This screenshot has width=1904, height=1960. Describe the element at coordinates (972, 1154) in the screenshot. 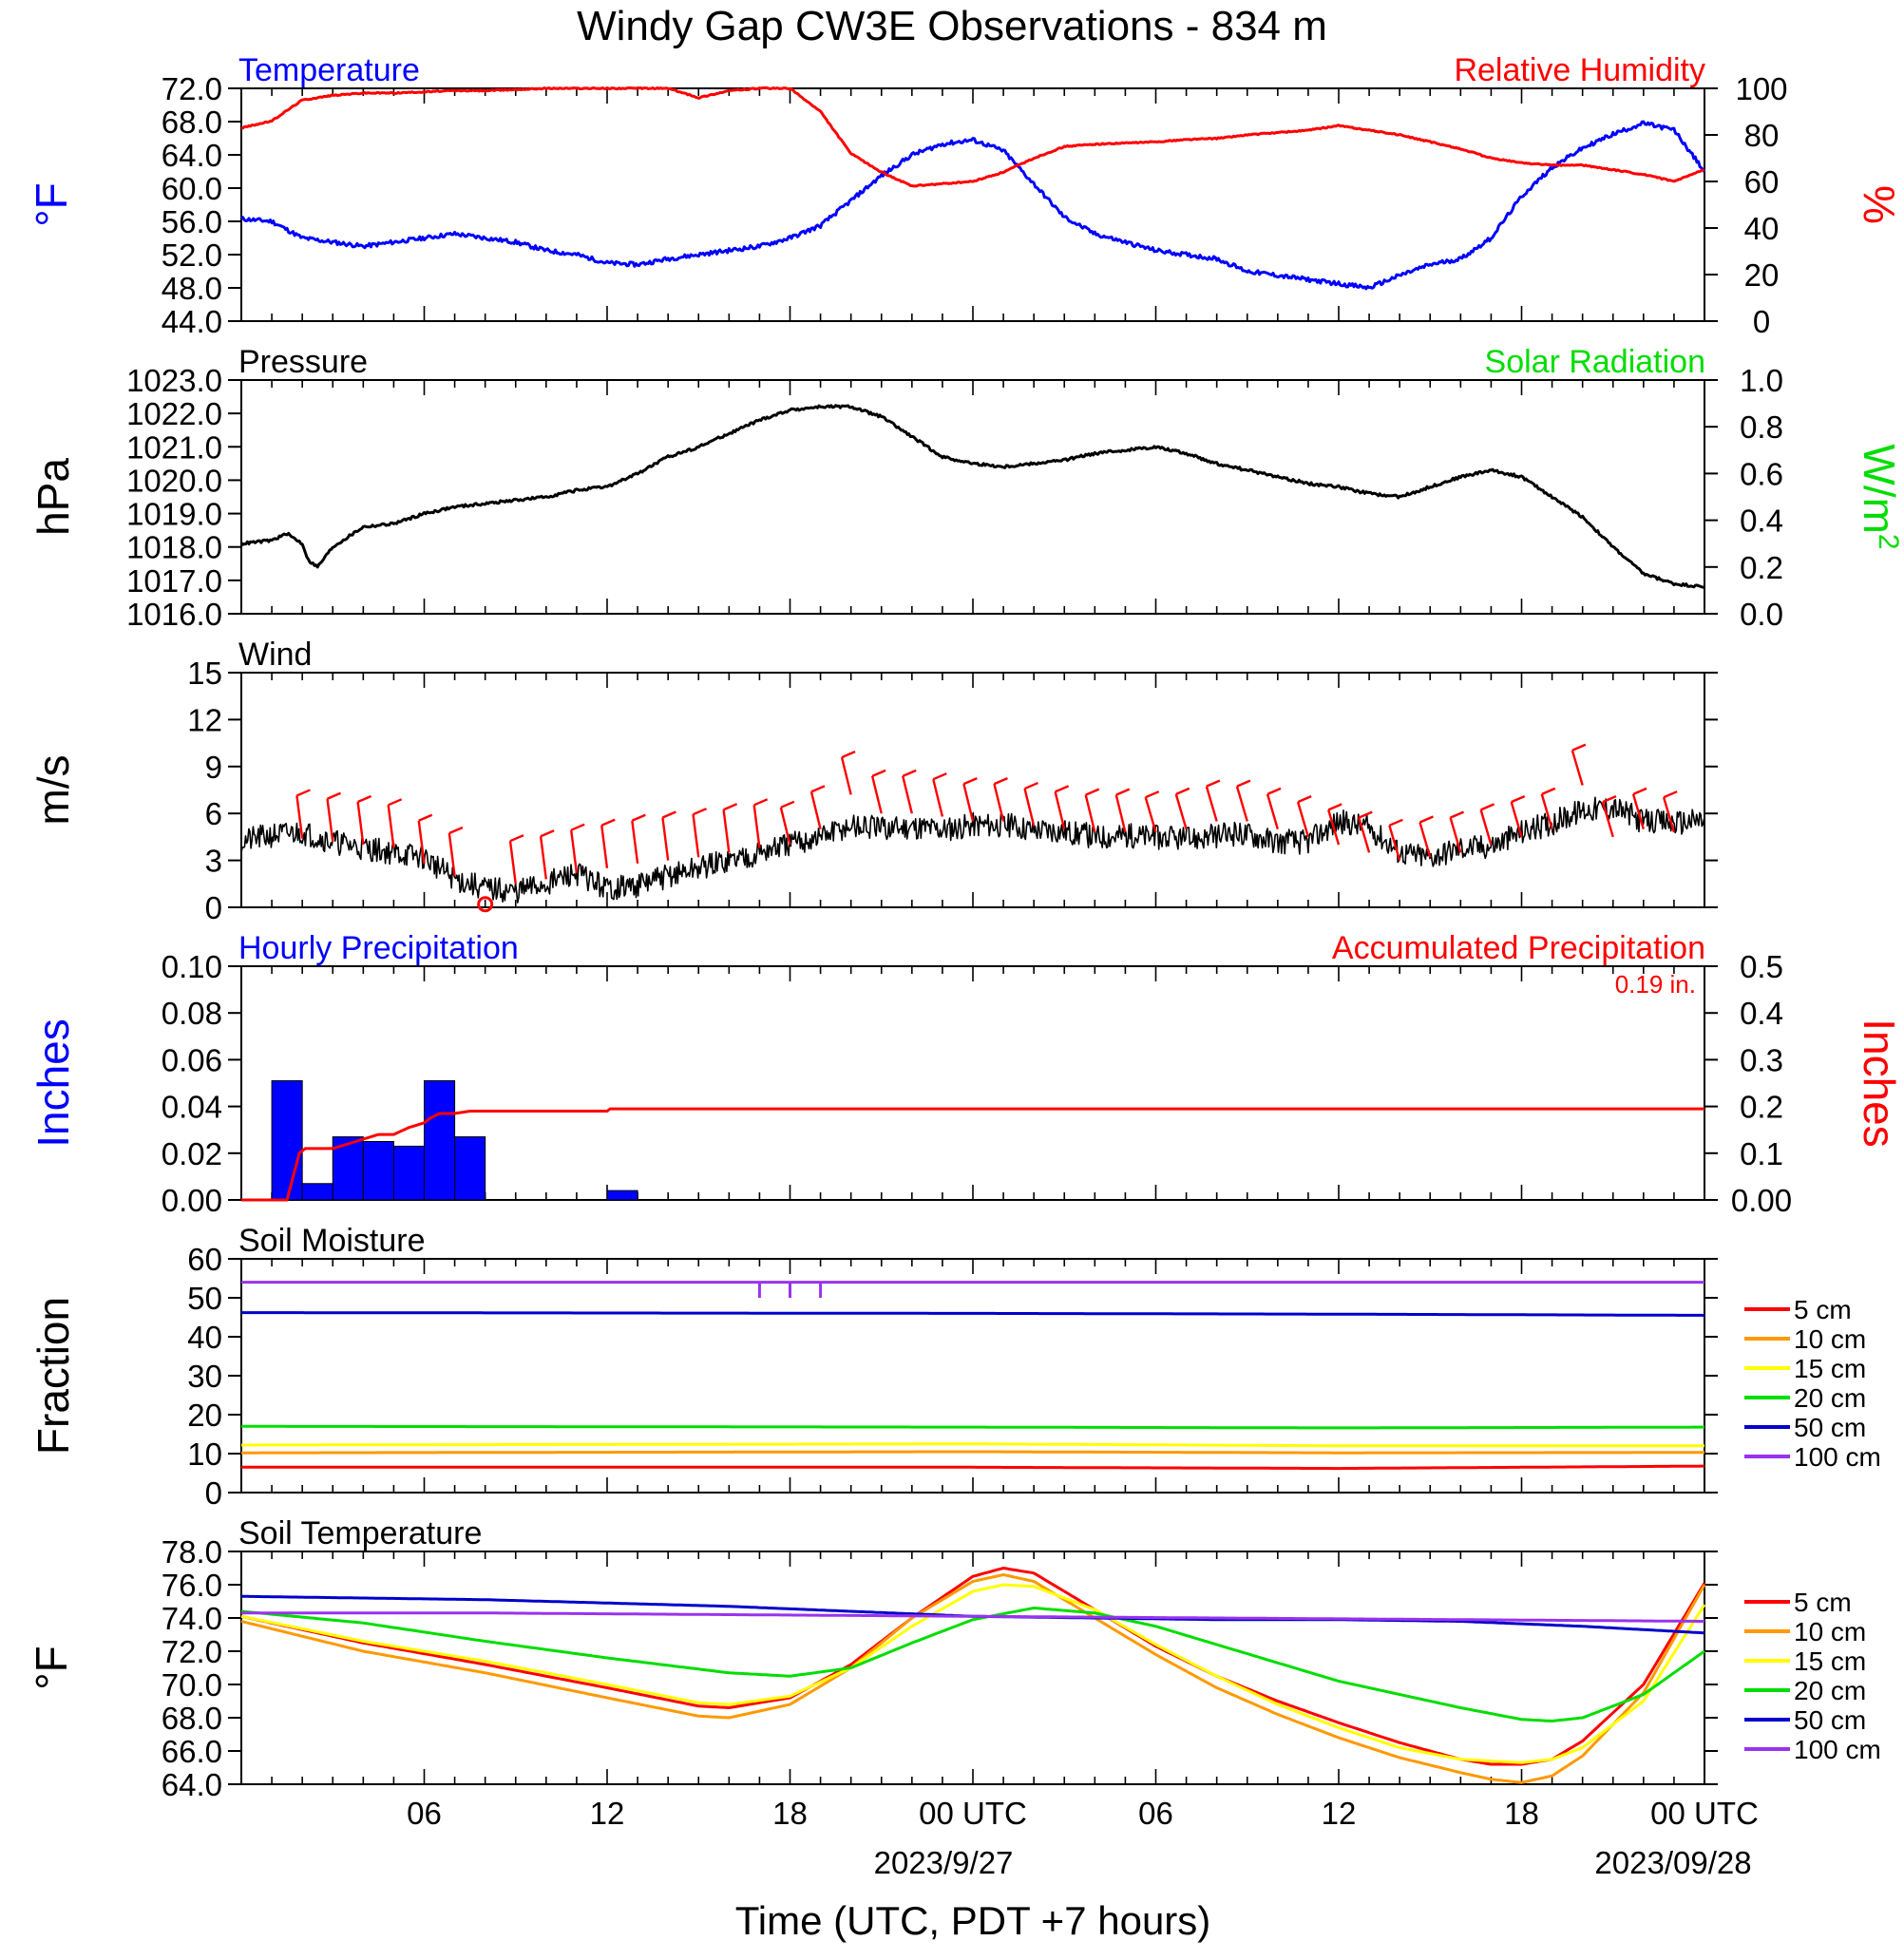

I see `accum-precip-line` at that location.